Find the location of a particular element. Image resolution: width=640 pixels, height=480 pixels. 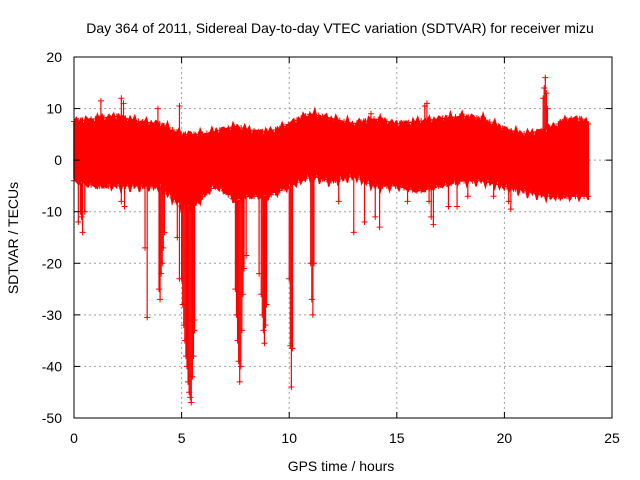

y-tick-label: 10 is located at coordinates (54, 109).